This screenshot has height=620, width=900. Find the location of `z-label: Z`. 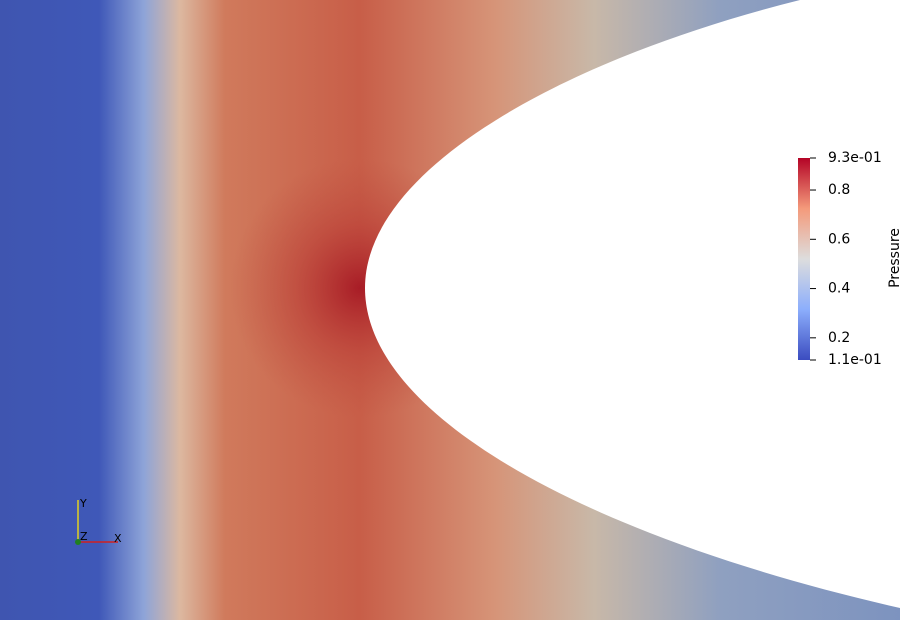

z-label: Z is located at coordinates (84, 536).